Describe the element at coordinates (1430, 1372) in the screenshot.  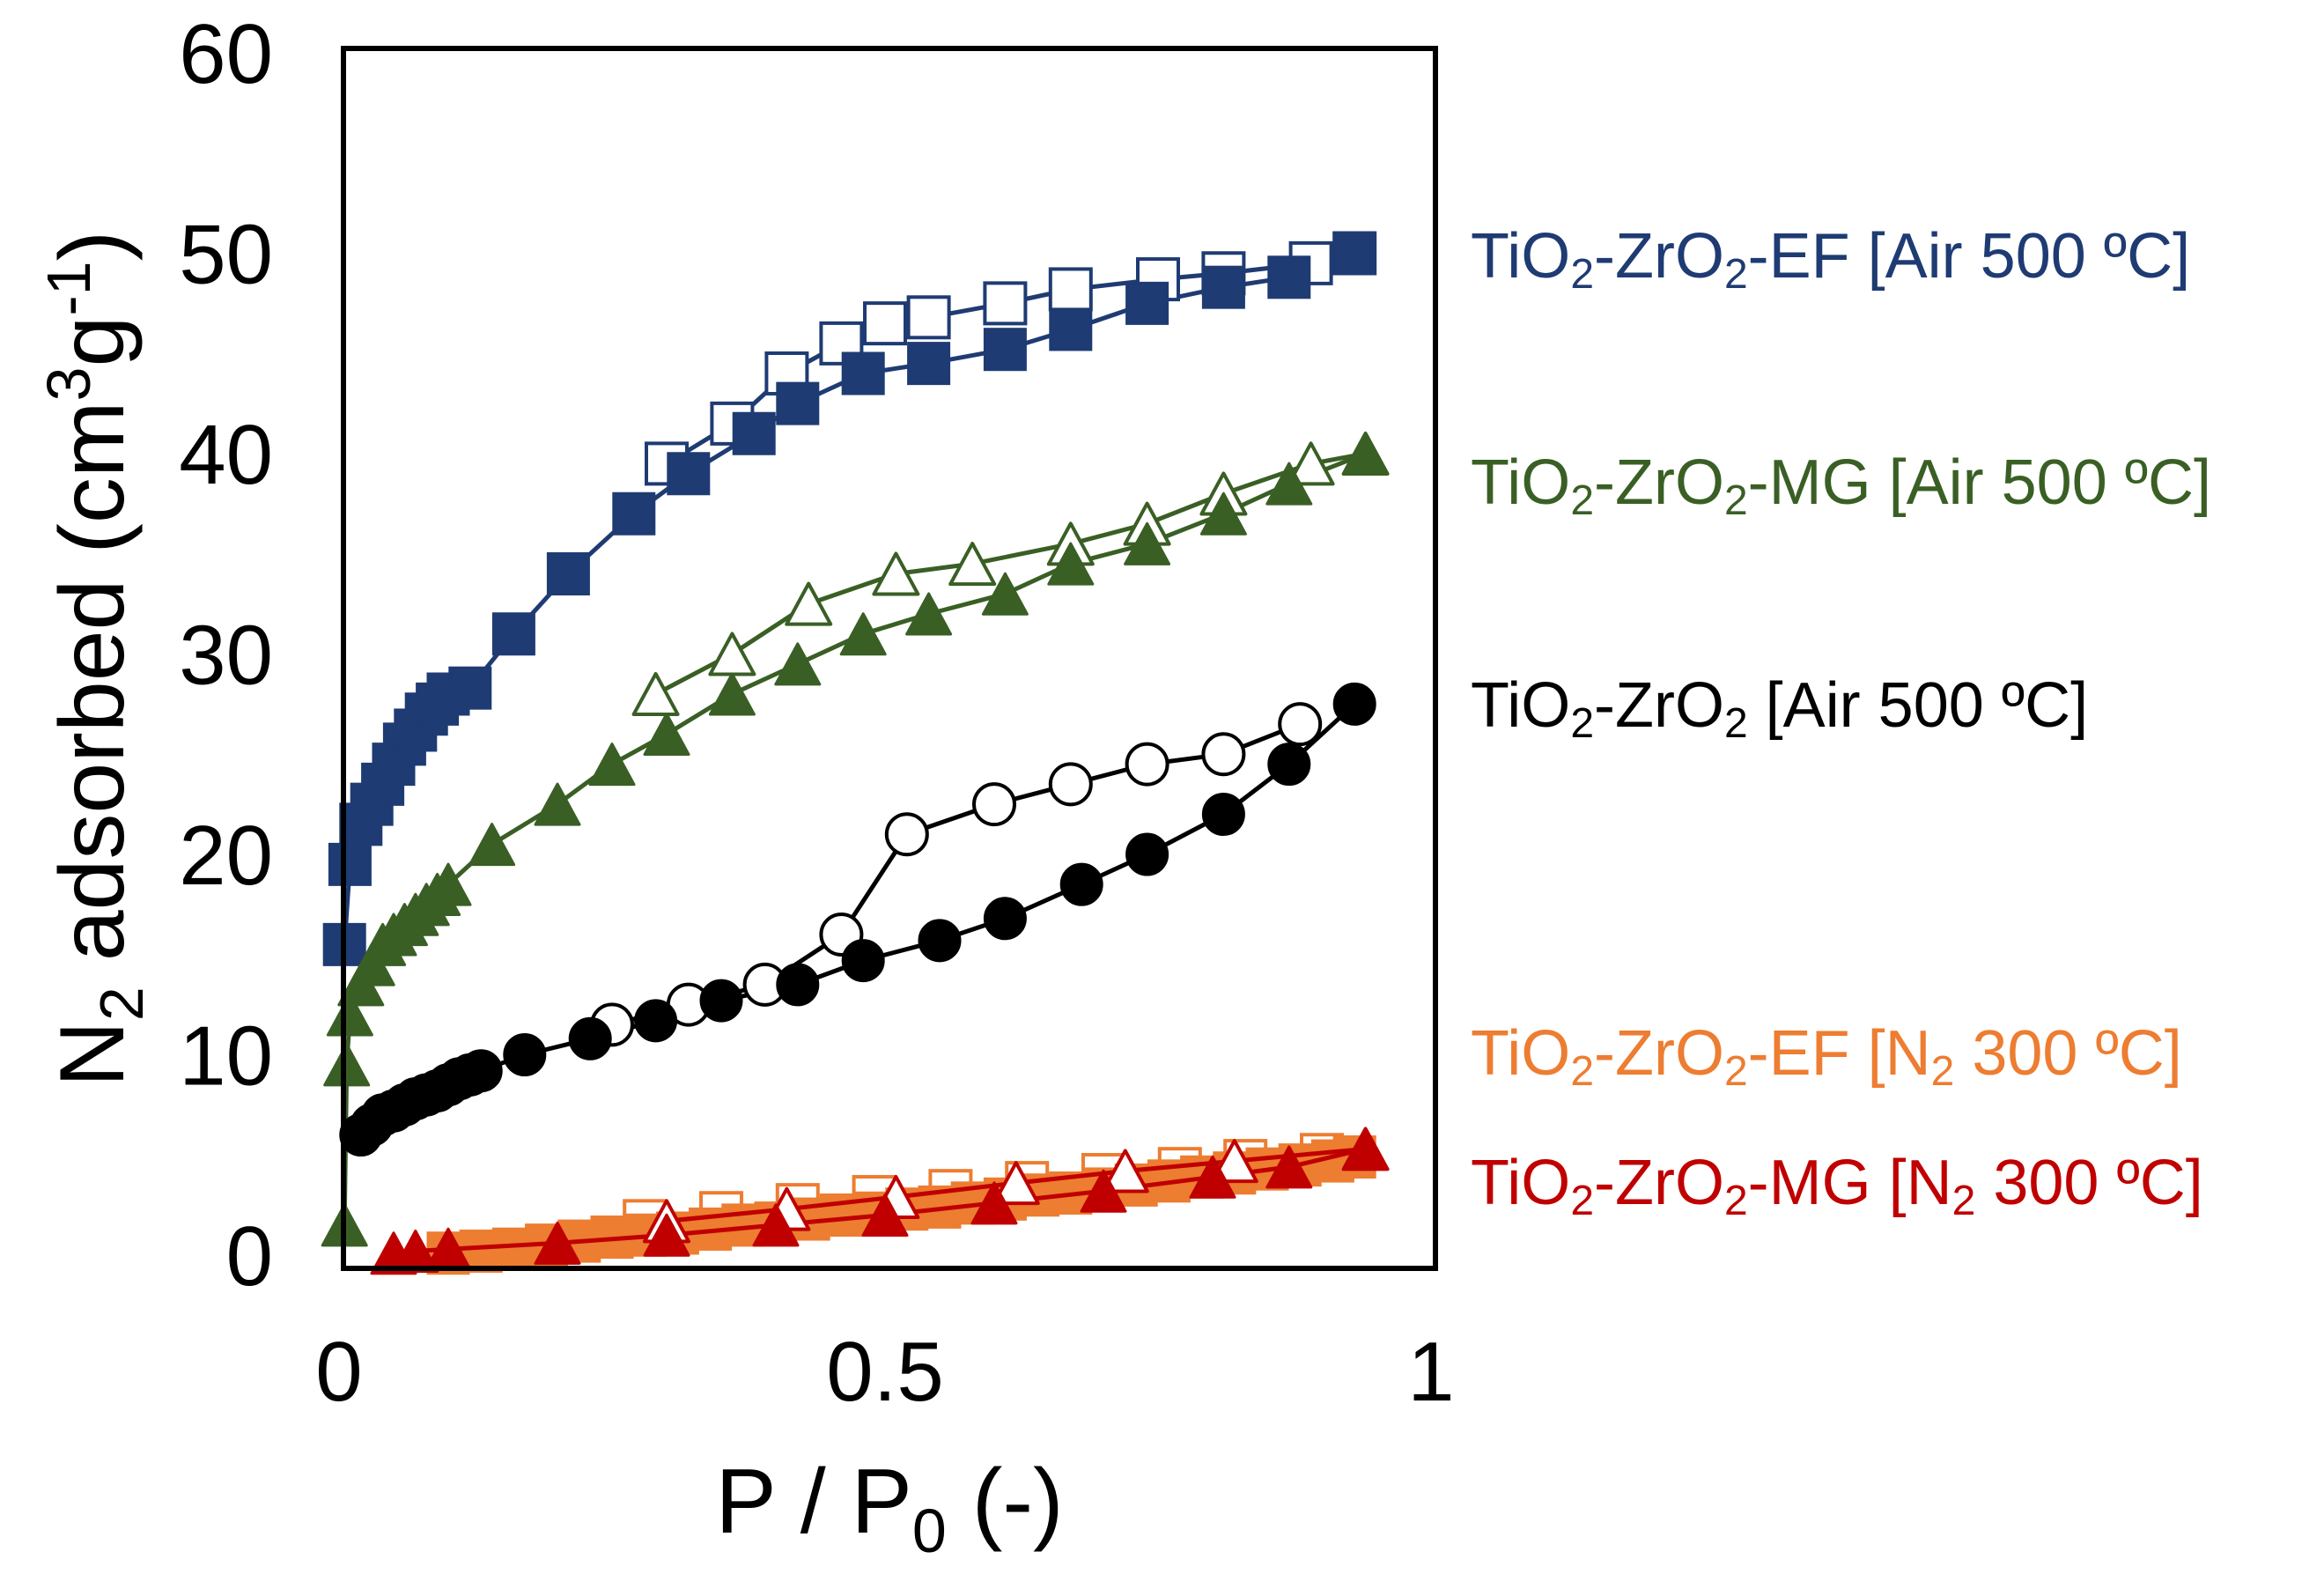
I see `x-tick-label: 1` at that location.